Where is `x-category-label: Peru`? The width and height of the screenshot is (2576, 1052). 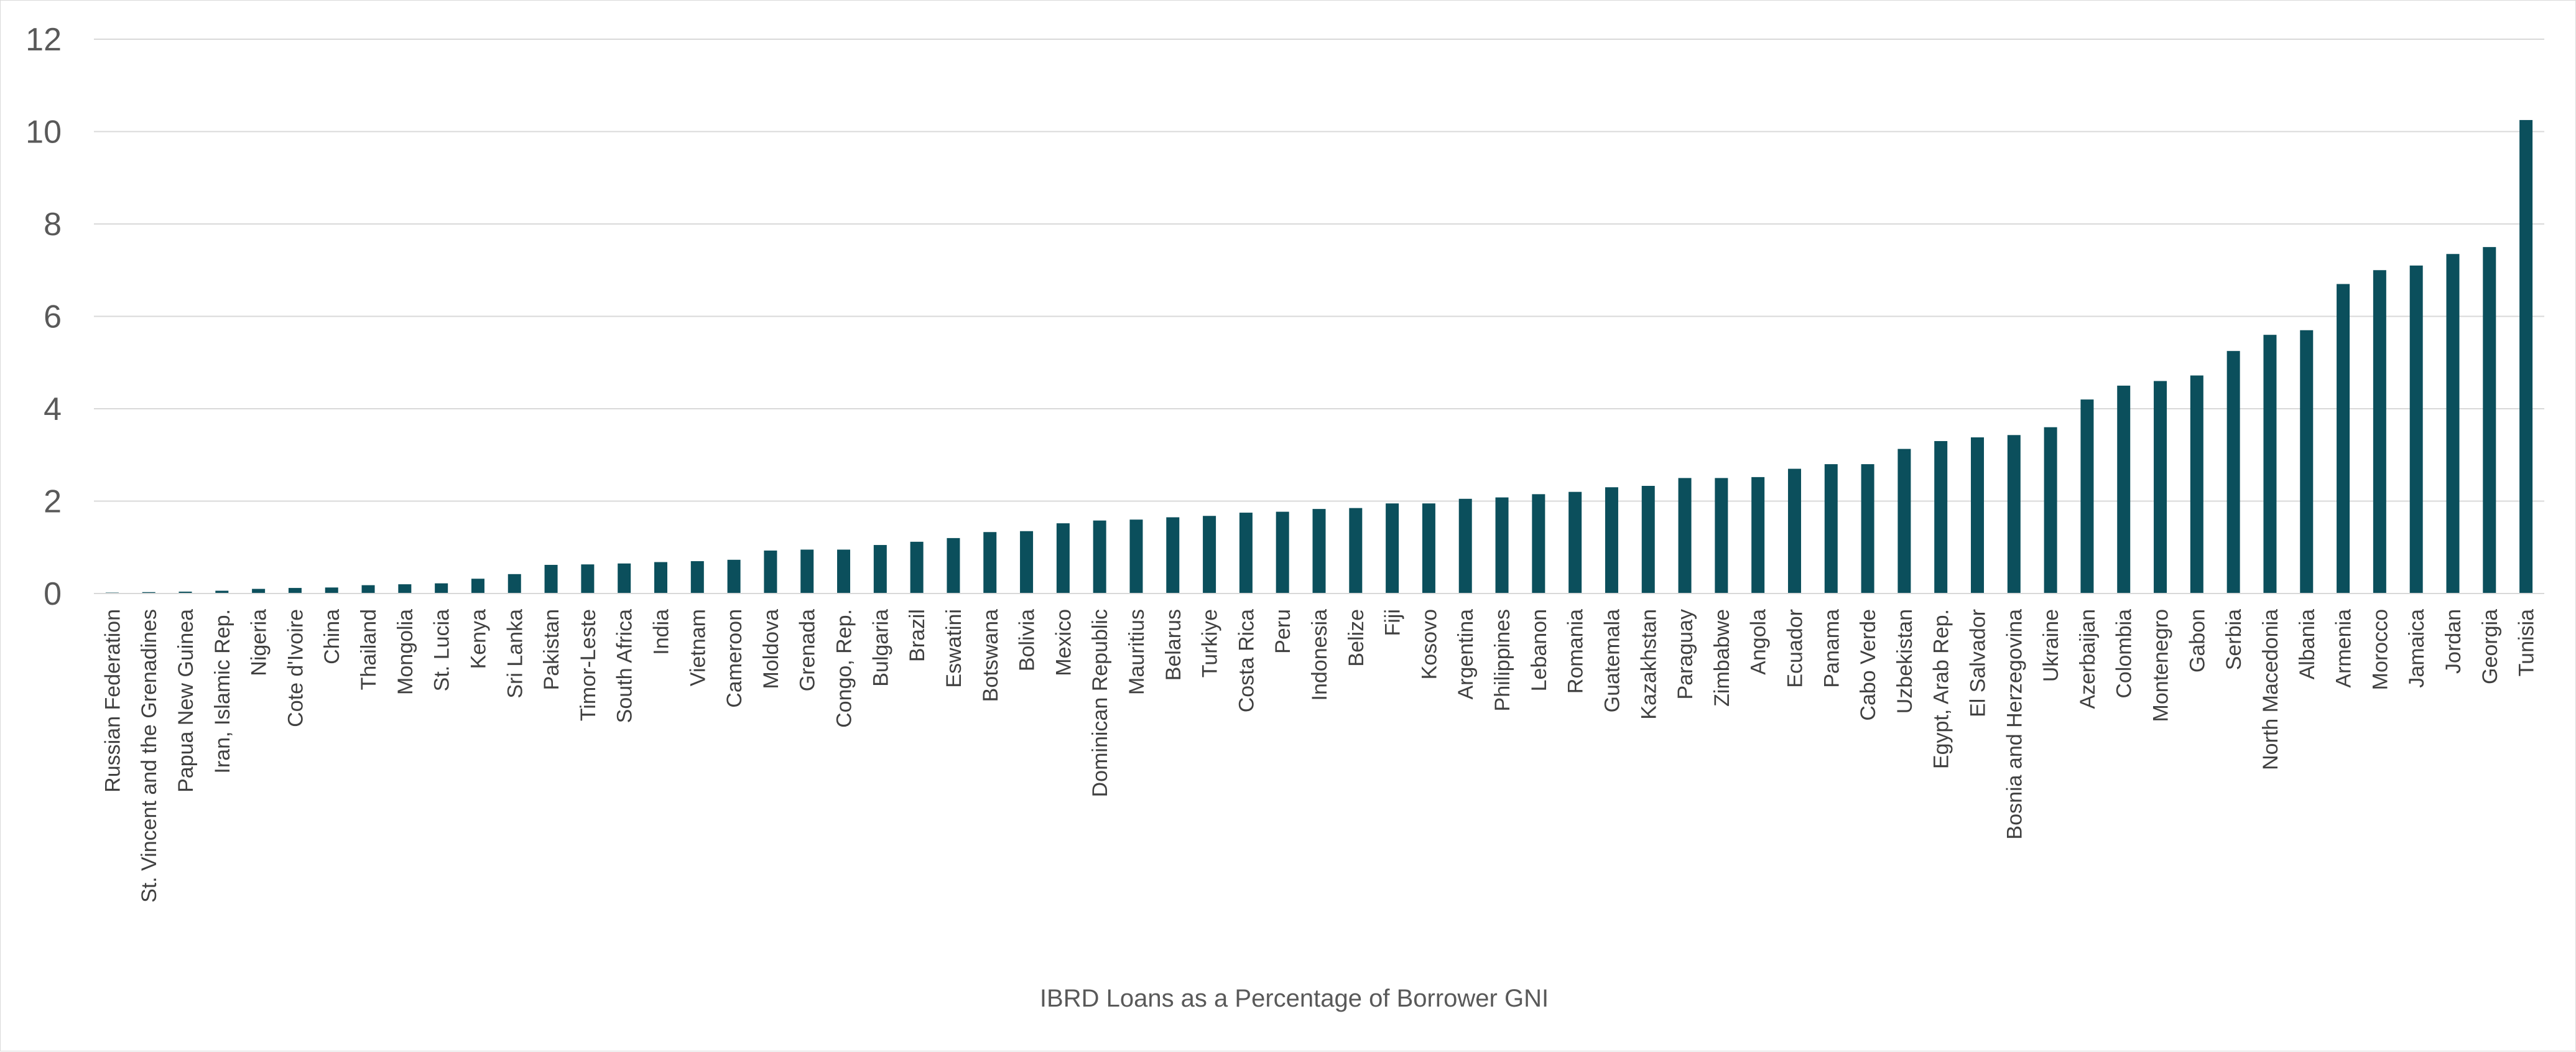
x-category-label: Peru is located at coordinates (1283, 631).